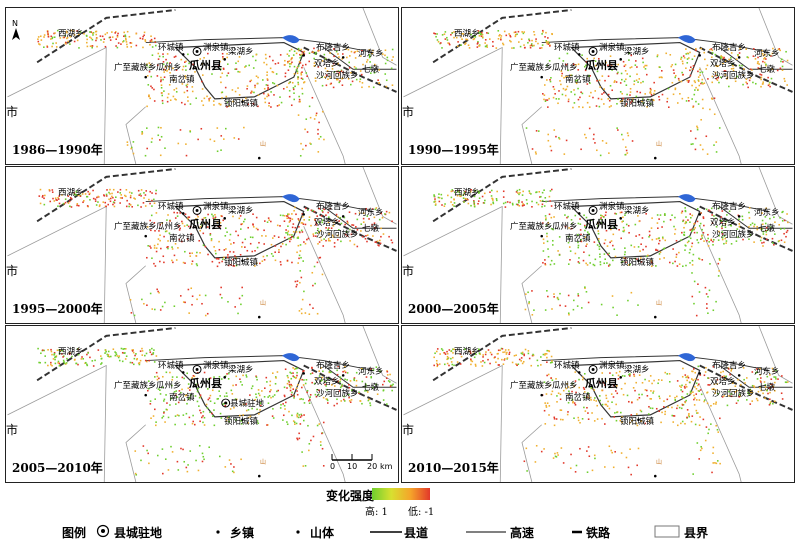 This screenshot has height=555, width=800. I want to click on scale-tick-0: 0, so click(333, 466).